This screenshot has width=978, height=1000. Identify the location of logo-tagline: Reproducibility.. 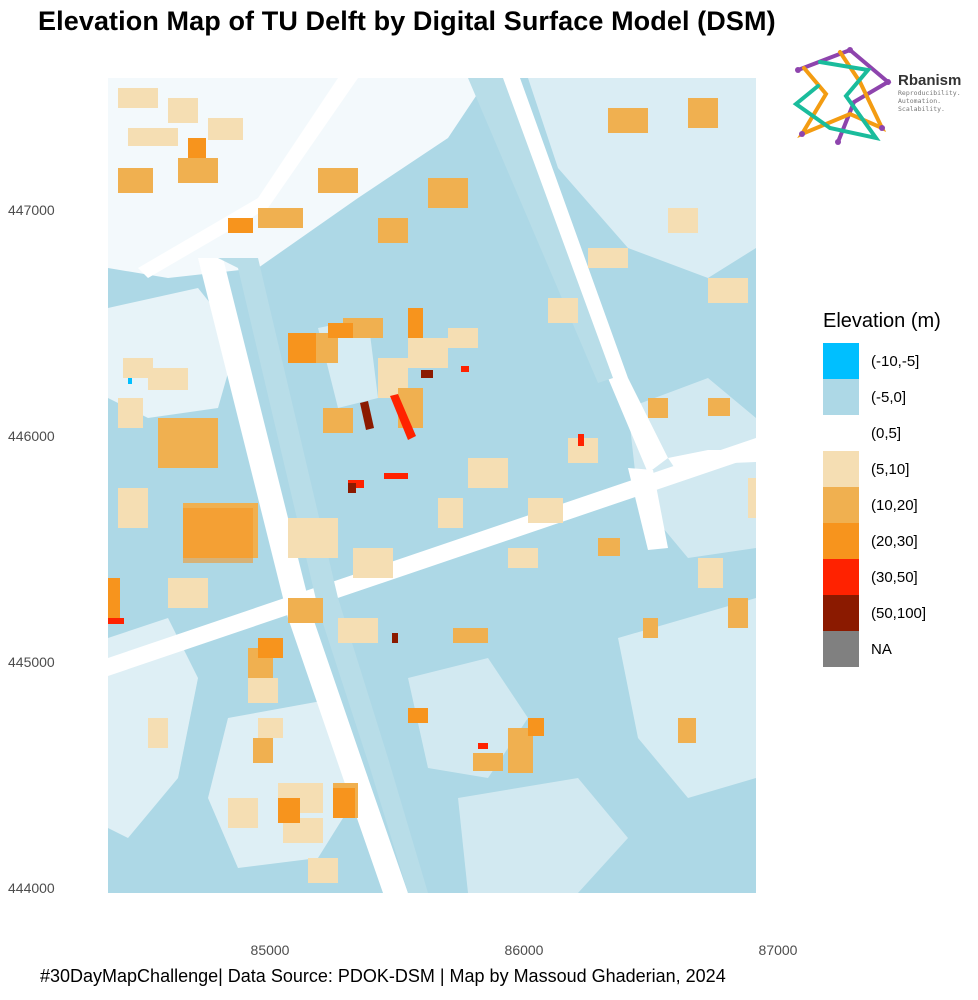
(929, 93).